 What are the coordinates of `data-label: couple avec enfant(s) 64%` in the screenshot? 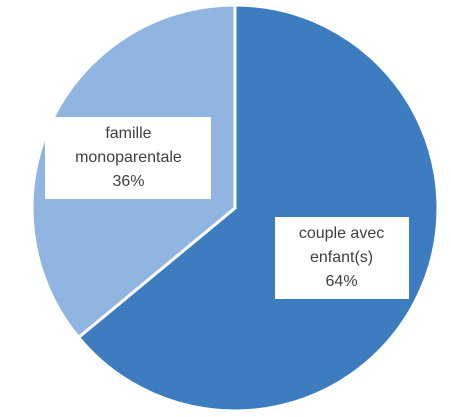 It's located at (341, 258).